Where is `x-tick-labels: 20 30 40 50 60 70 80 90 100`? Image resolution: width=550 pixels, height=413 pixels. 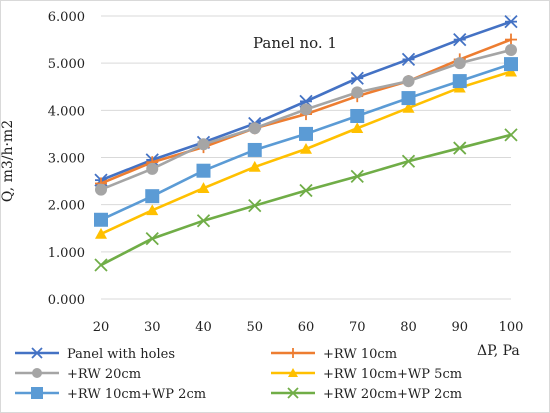
x-tick-labels: 20 30 40 50 60 70 80 90 100 is located at coordinates (308, 327).